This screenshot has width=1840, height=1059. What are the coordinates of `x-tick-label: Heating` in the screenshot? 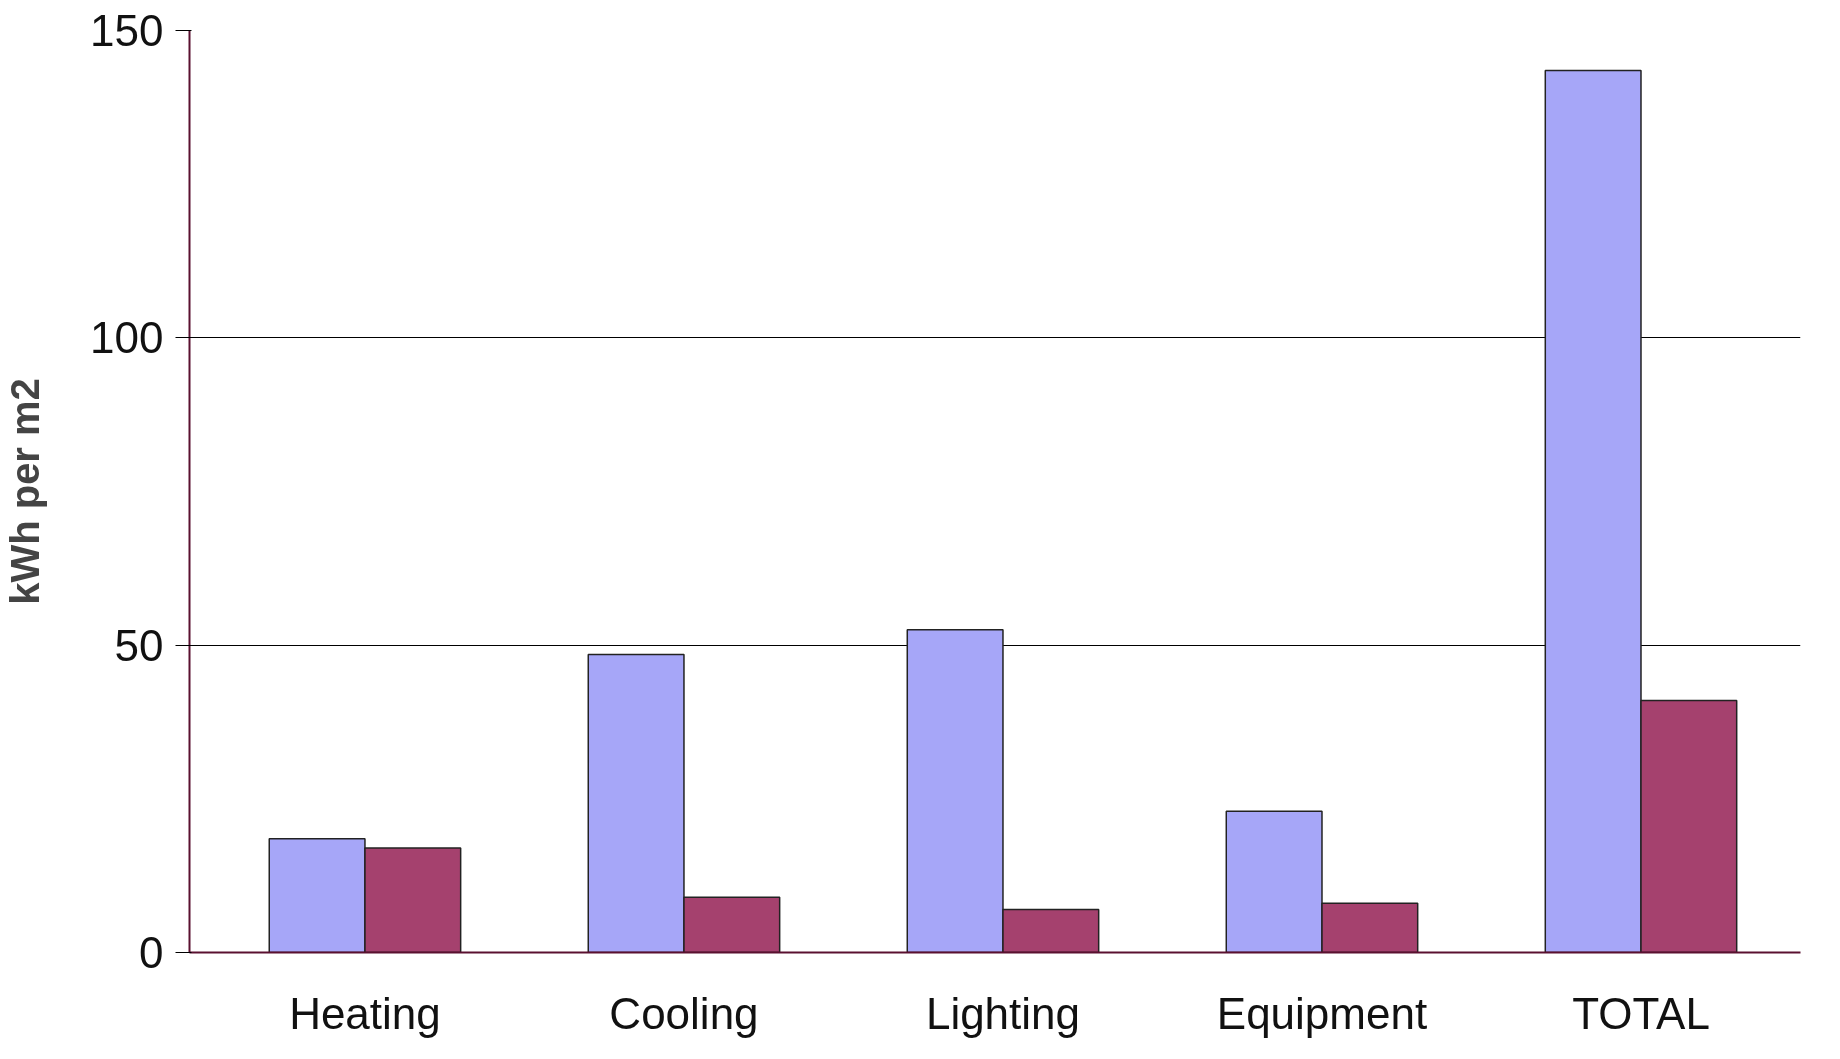 It's located at (365, 1013).